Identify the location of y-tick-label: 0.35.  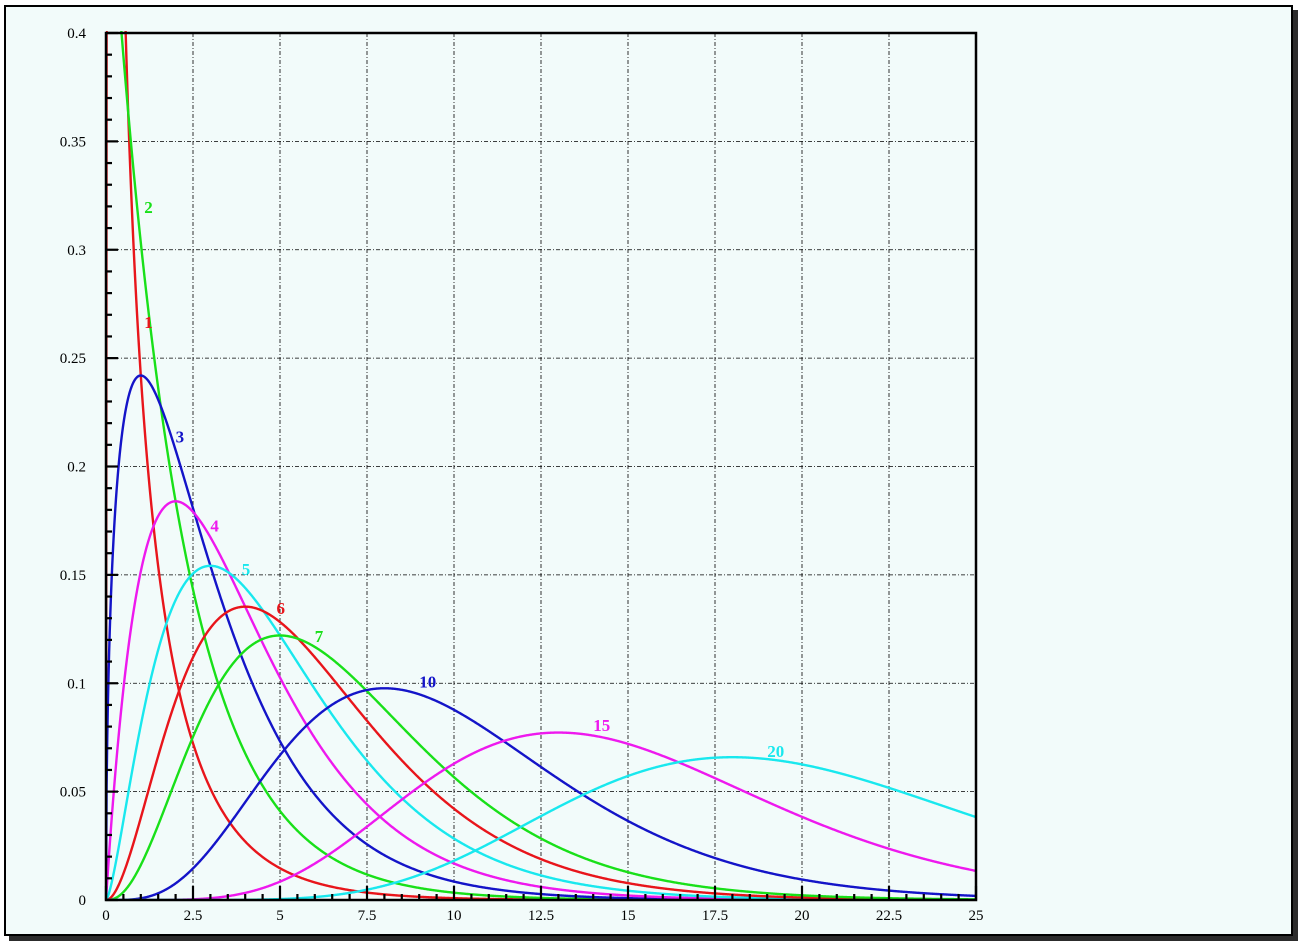
(73, 142).